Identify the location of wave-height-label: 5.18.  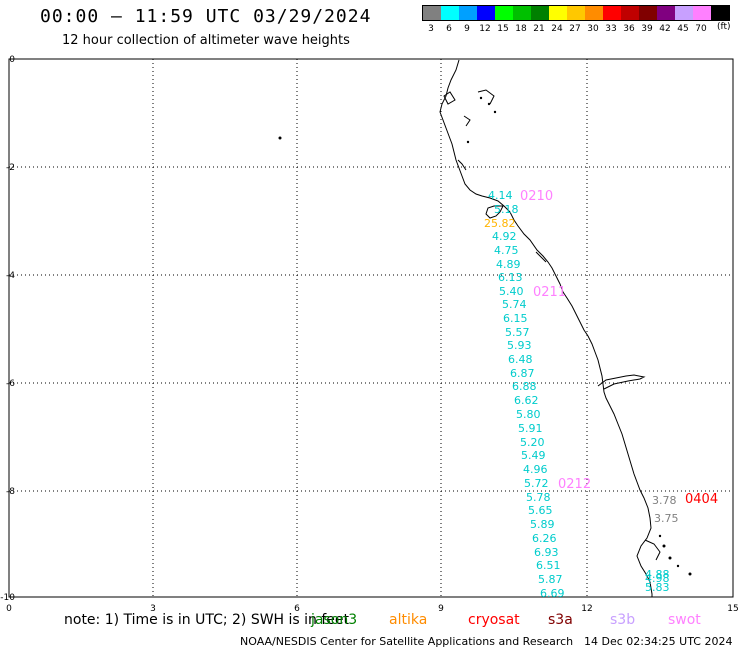
(506, 209).